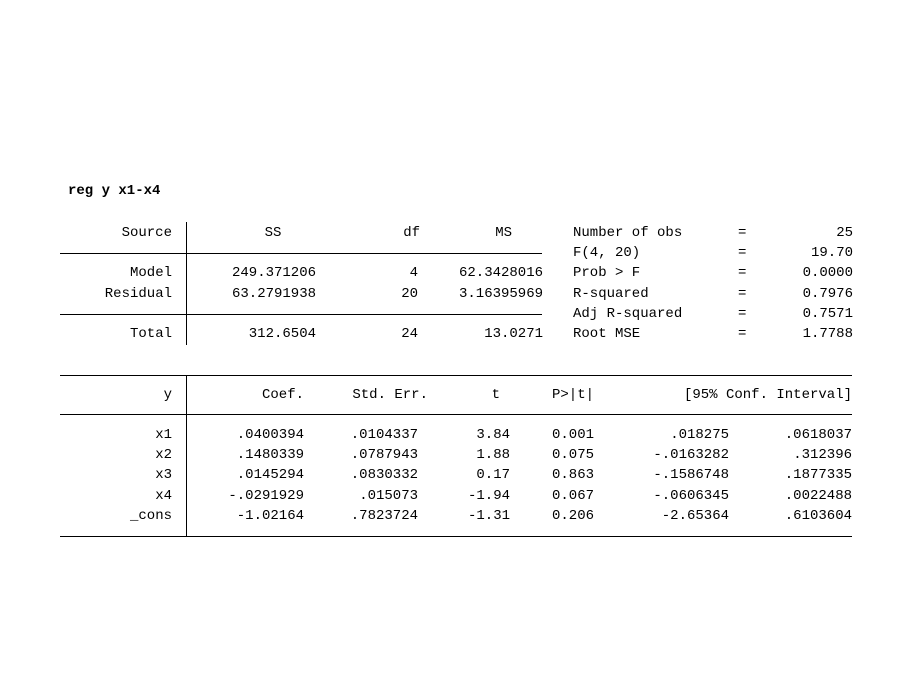 Image resolution: width=920 pixels, height=690 pixels. Describe the element at coordinates (301, 314) in the screenshot. I see `anova-total-rule` at that location.